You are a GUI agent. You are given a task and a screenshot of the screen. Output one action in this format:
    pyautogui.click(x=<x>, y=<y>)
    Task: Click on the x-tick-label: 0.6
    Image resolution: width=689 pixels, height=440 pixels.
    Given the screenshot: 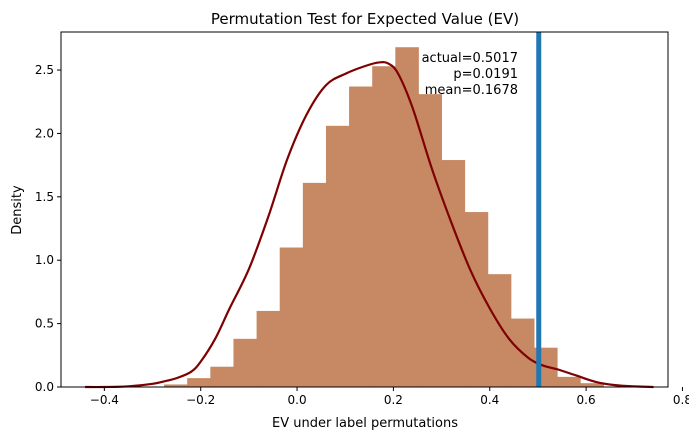 What is the action you would take?
    pyautogui.click(x=586, y=400)
    